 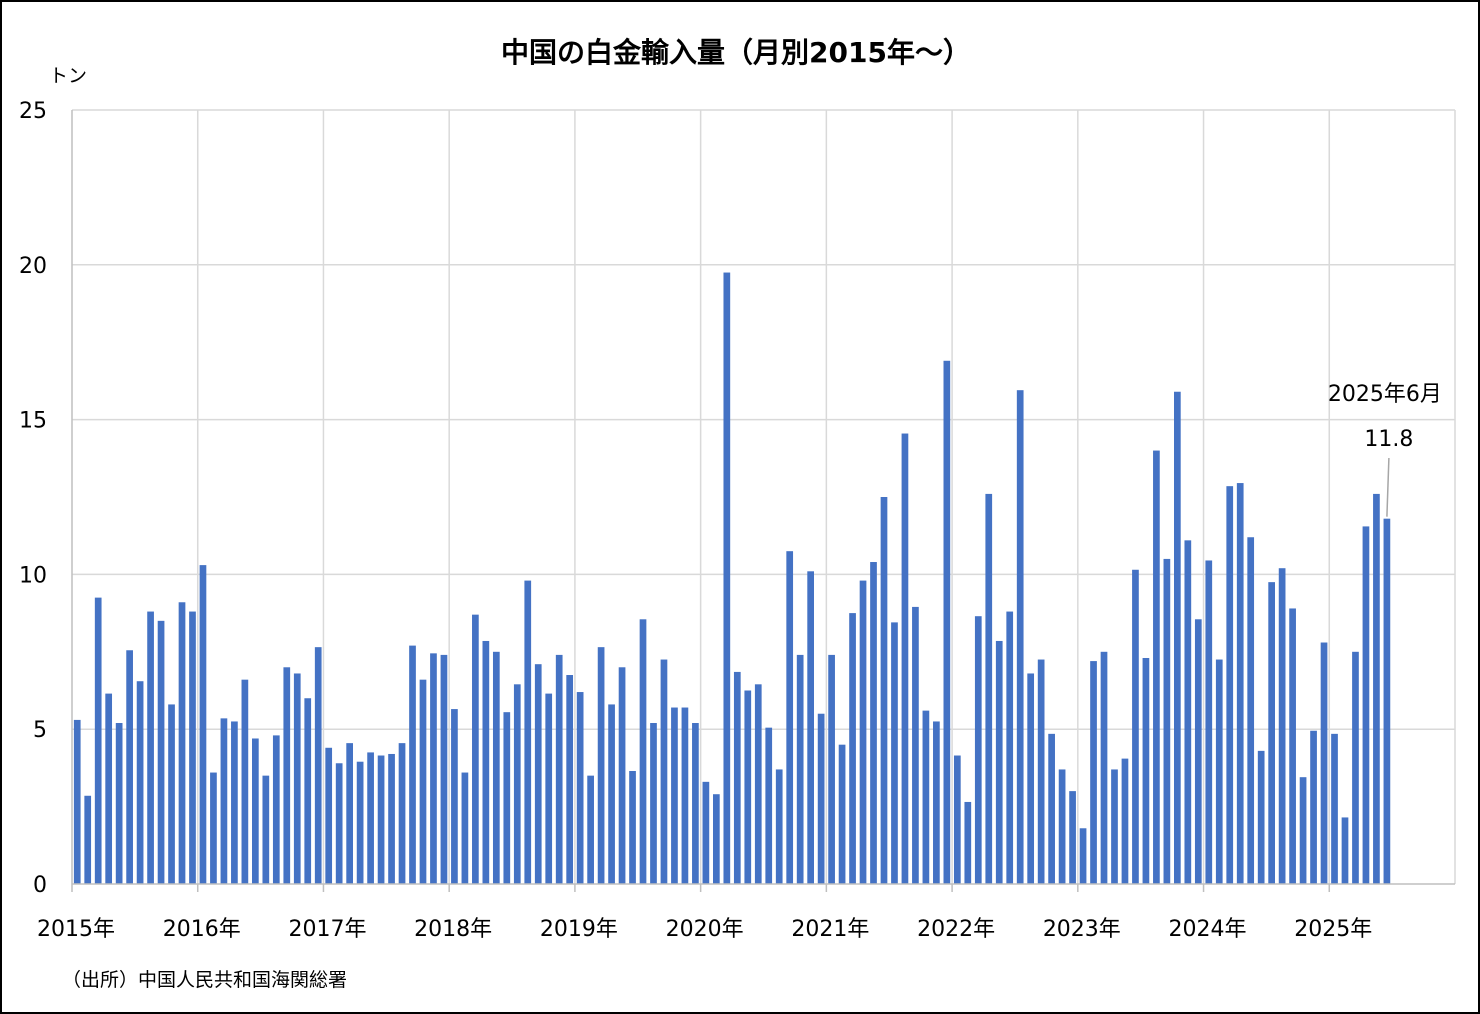 I want to click on annotation-label: 2025年6月, so click(x=1385, y=394).